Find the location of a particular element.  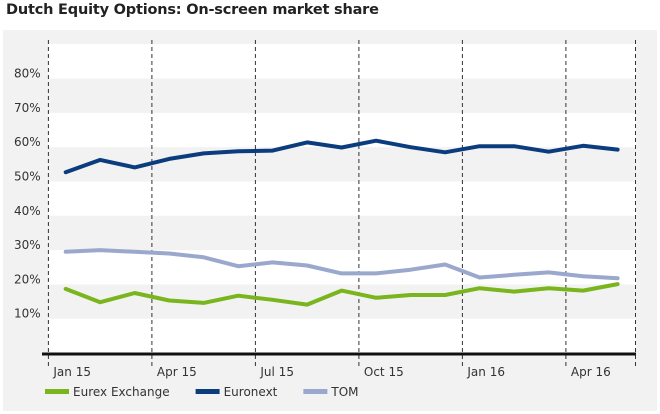

x-tick-label: Apr 16 is located at coordinates (591, 372).